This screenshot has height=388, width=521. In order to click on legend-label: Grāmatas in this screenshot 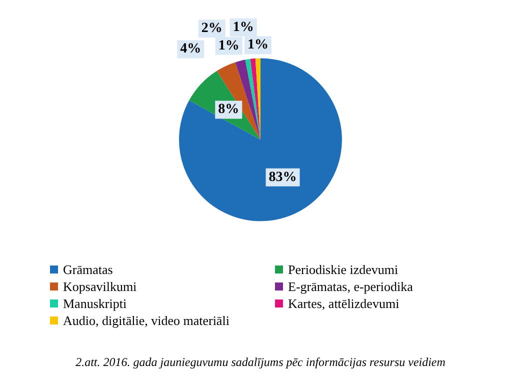, I will do `click(88, 269)`.